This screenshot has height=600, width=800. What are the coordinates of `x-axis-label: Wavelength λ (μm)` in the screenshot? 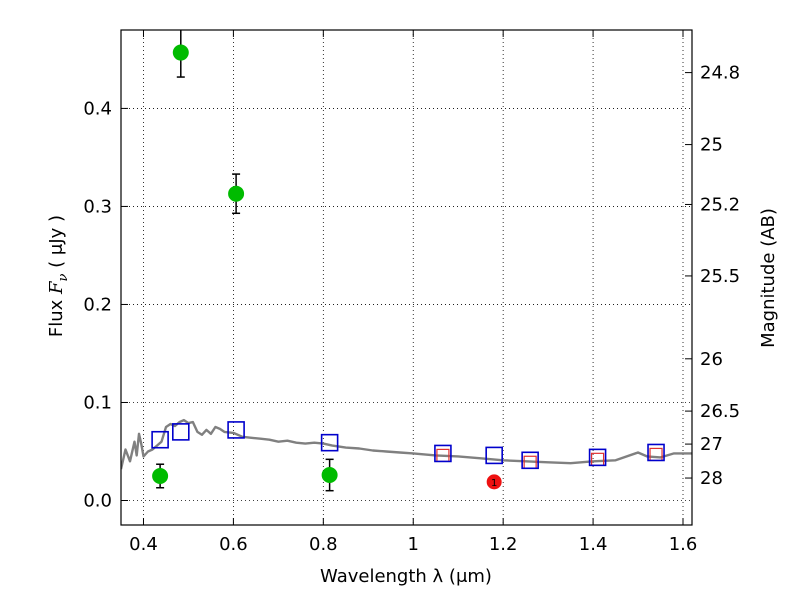 It's located at (406, 576).